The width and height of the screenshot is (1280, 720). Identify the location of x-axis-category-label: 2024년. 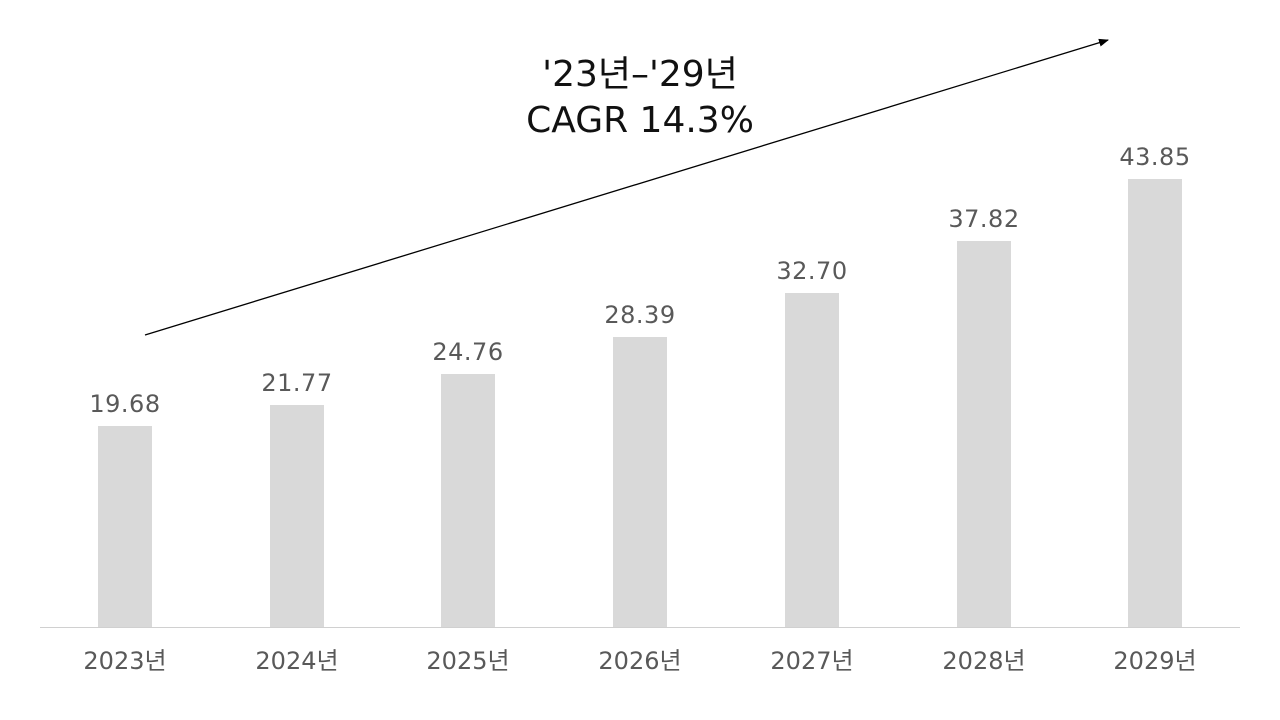
(297, 661).